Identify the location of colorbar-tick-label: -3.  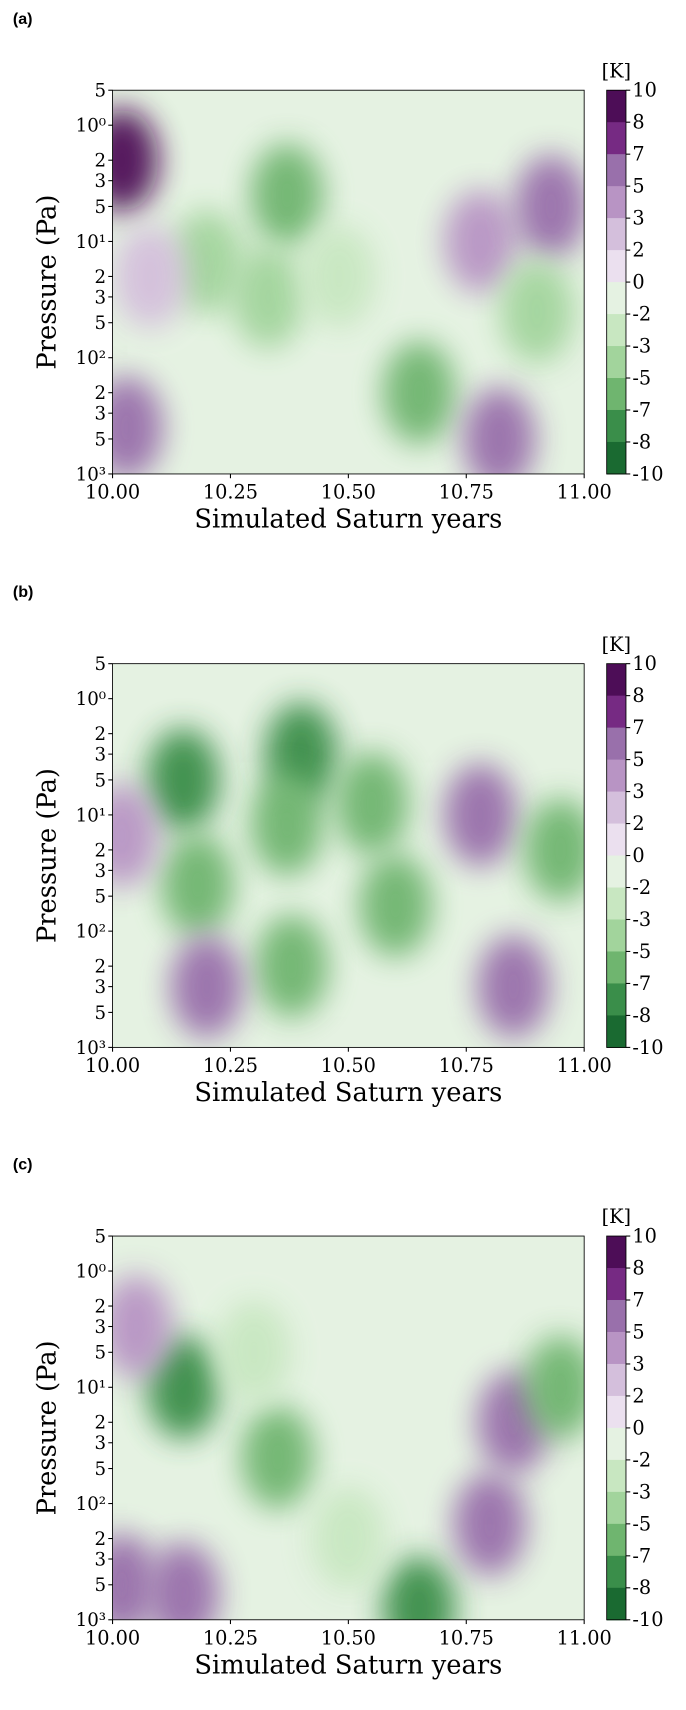
(641, 1491).